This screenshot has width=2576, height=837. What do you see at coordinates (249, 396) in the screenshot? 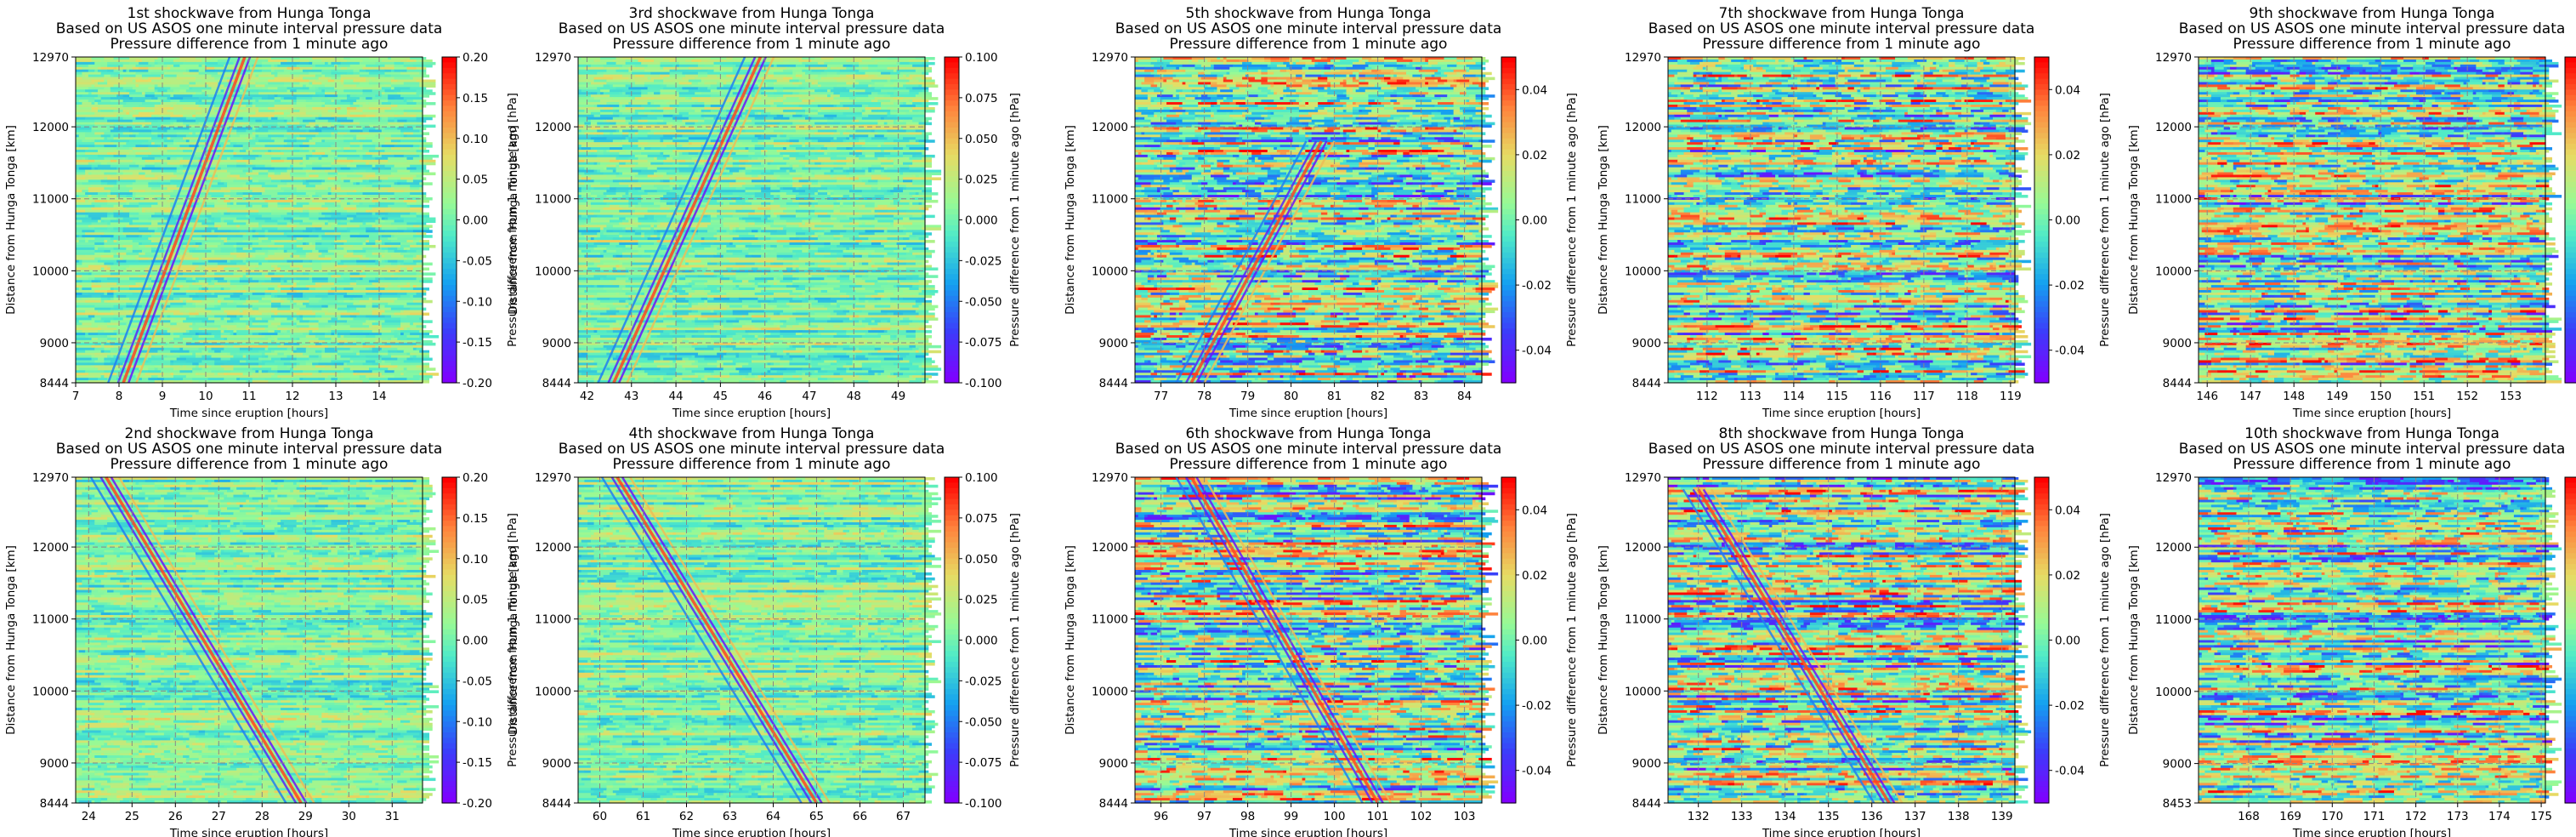
I see `x-tick-label: 11` at bounding box center [249, 396].